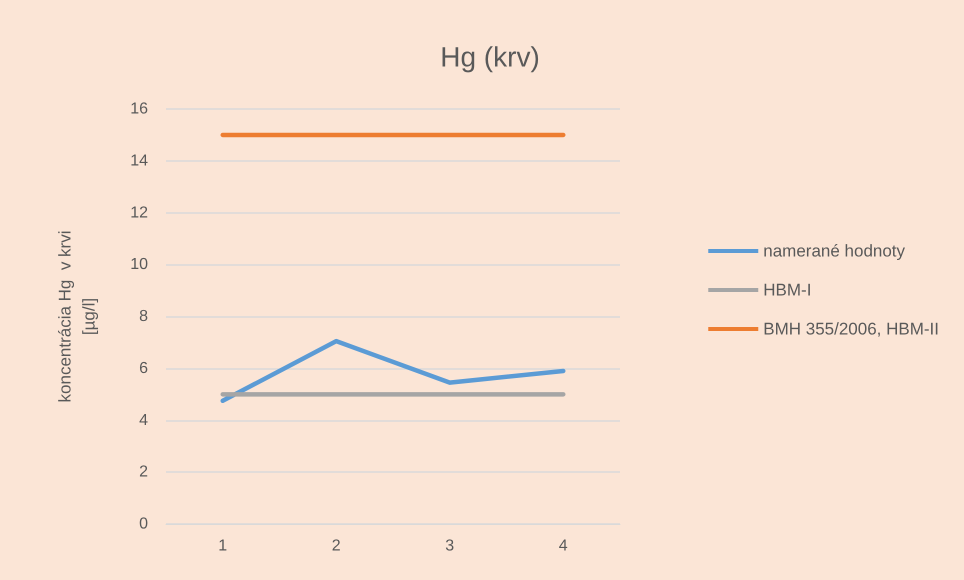 This screenshot has width=964, height=580. I want to click on y-tick-label: 12, so click(139, 213).